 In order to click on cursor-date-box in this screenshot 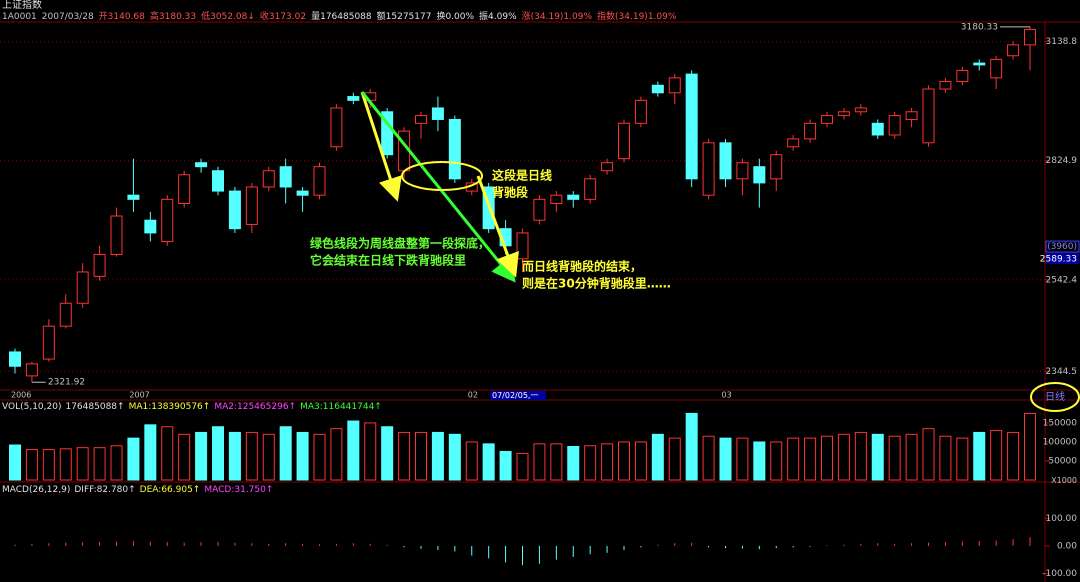, I will do `click(518, 395)`.